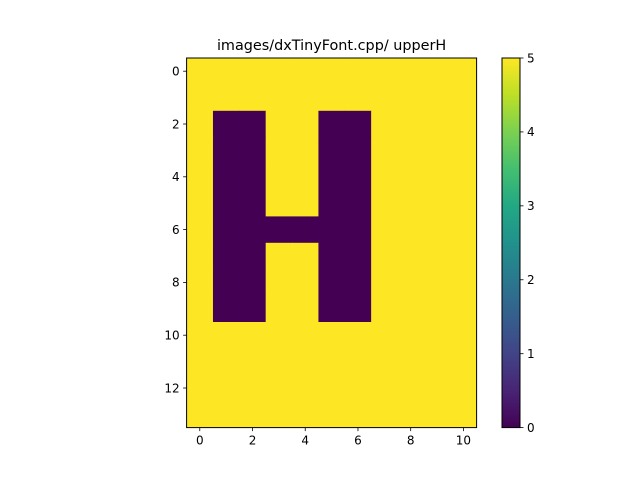 This screenshot has height=480, width=640. Describe the element at coordinates (305, 441) in the screenshot. I see `x-tick-label: 4` at that location.